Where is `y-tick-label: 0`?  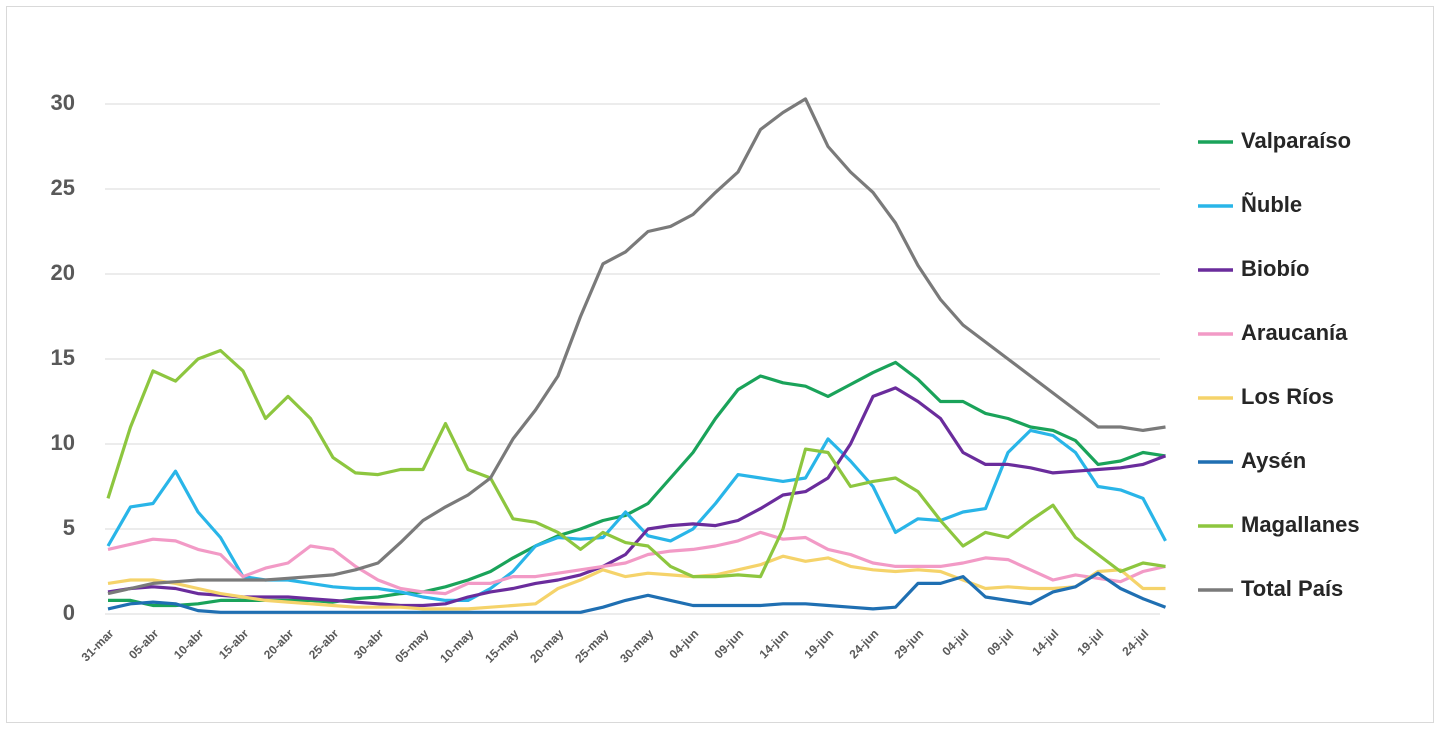
y-tick-label: 0 is located at coordinates (69, 612).